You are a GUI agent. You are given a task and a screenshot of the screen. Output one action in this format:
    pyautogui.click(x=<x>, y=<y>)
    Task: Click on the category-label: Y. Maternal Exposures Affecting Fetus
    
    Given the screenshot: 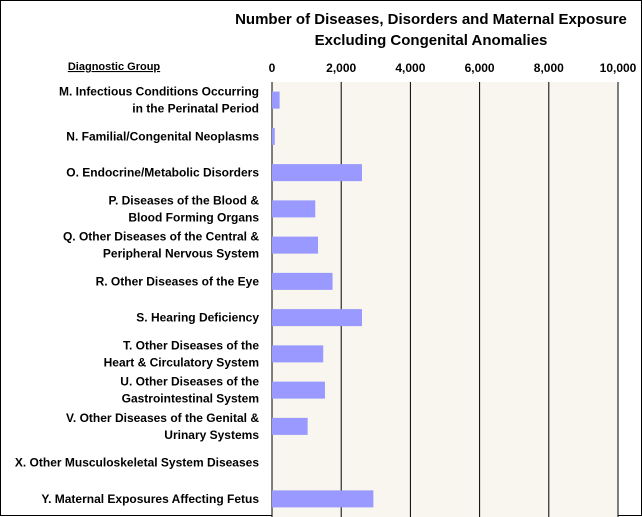 What is the action you would take?
    pyautogui.click(x=150, y=499)
    